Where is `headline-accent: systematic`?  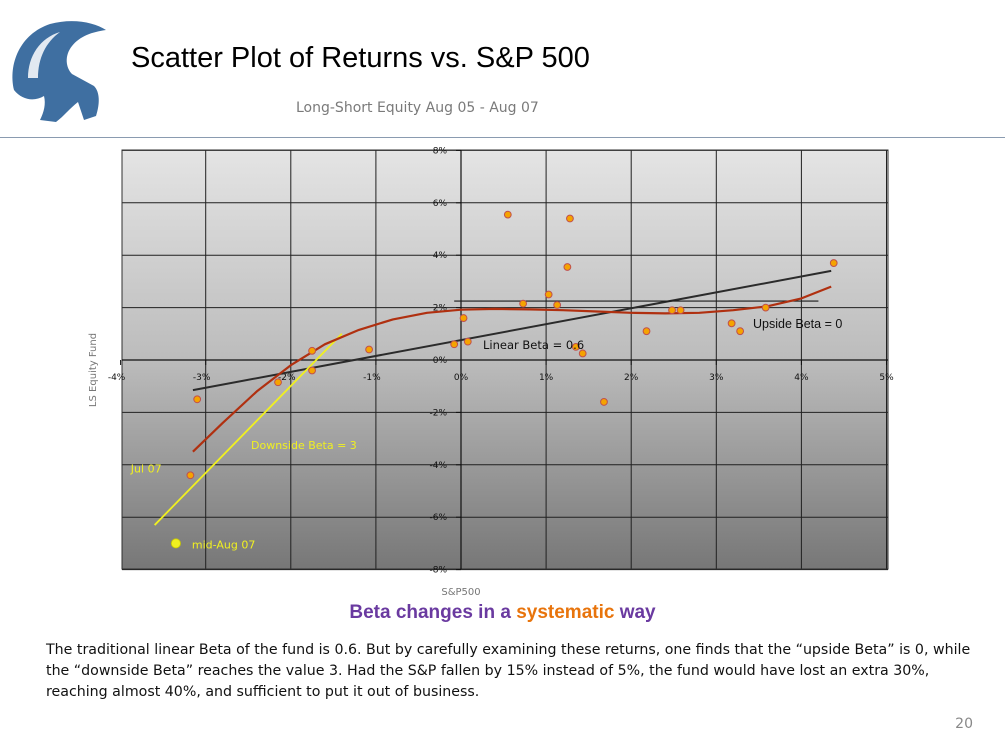 headline-accent: systematic is located at coordinates (565, 612).